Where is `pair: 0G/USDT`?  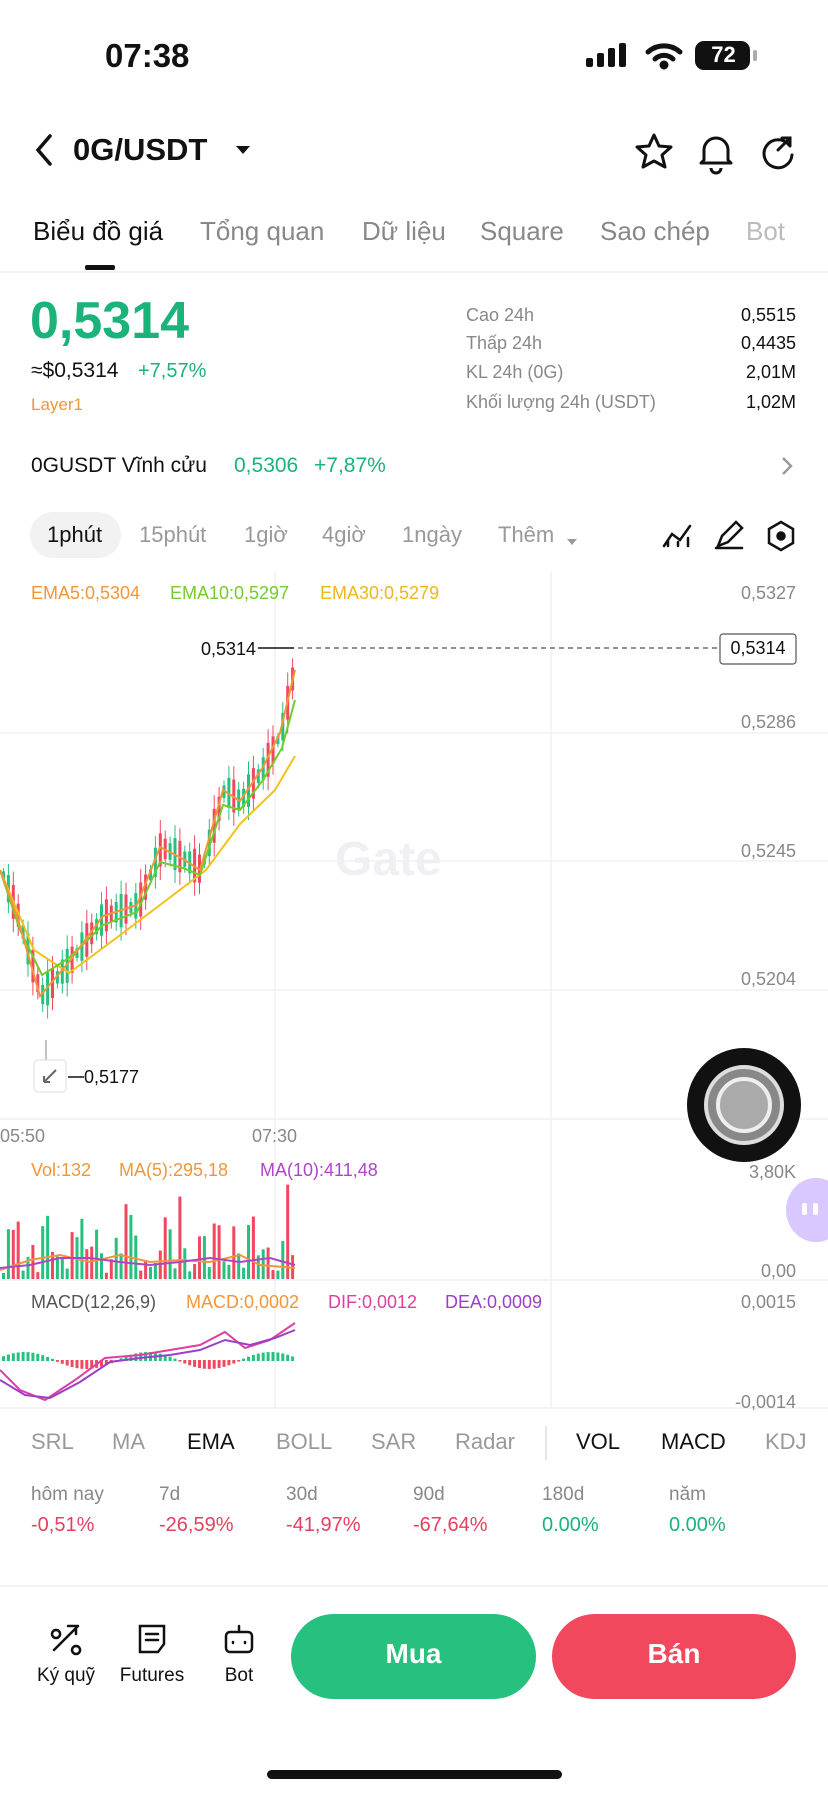
pair: 0G/USDT is located at coordinates (140, 149).